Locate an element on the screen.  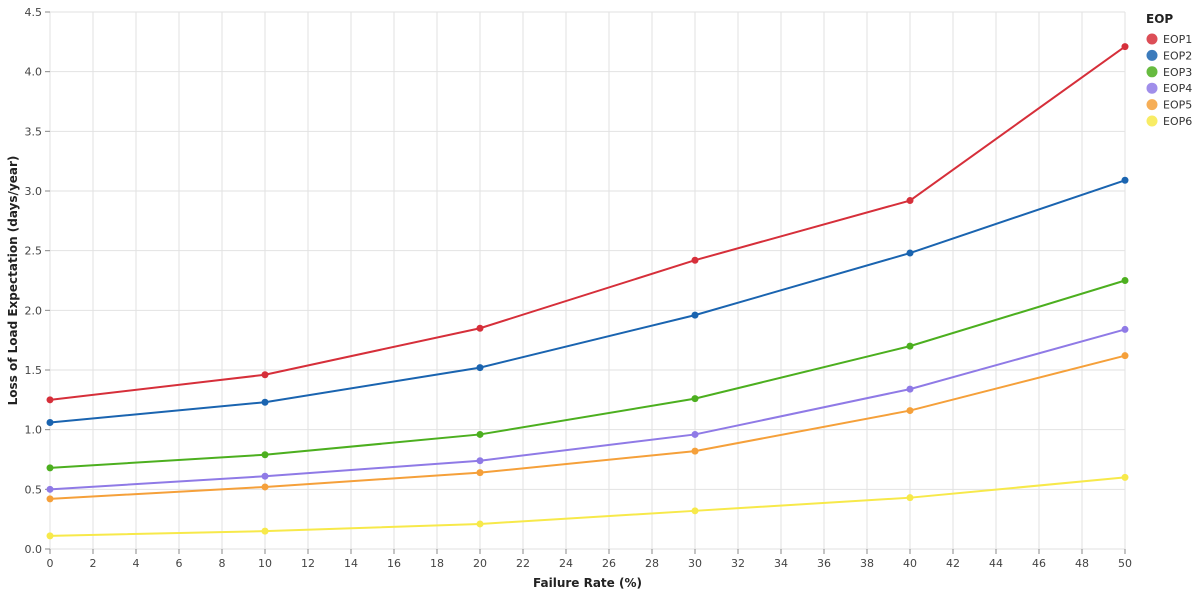
x-tick-label: 8 is located at coordinates (222, 563).